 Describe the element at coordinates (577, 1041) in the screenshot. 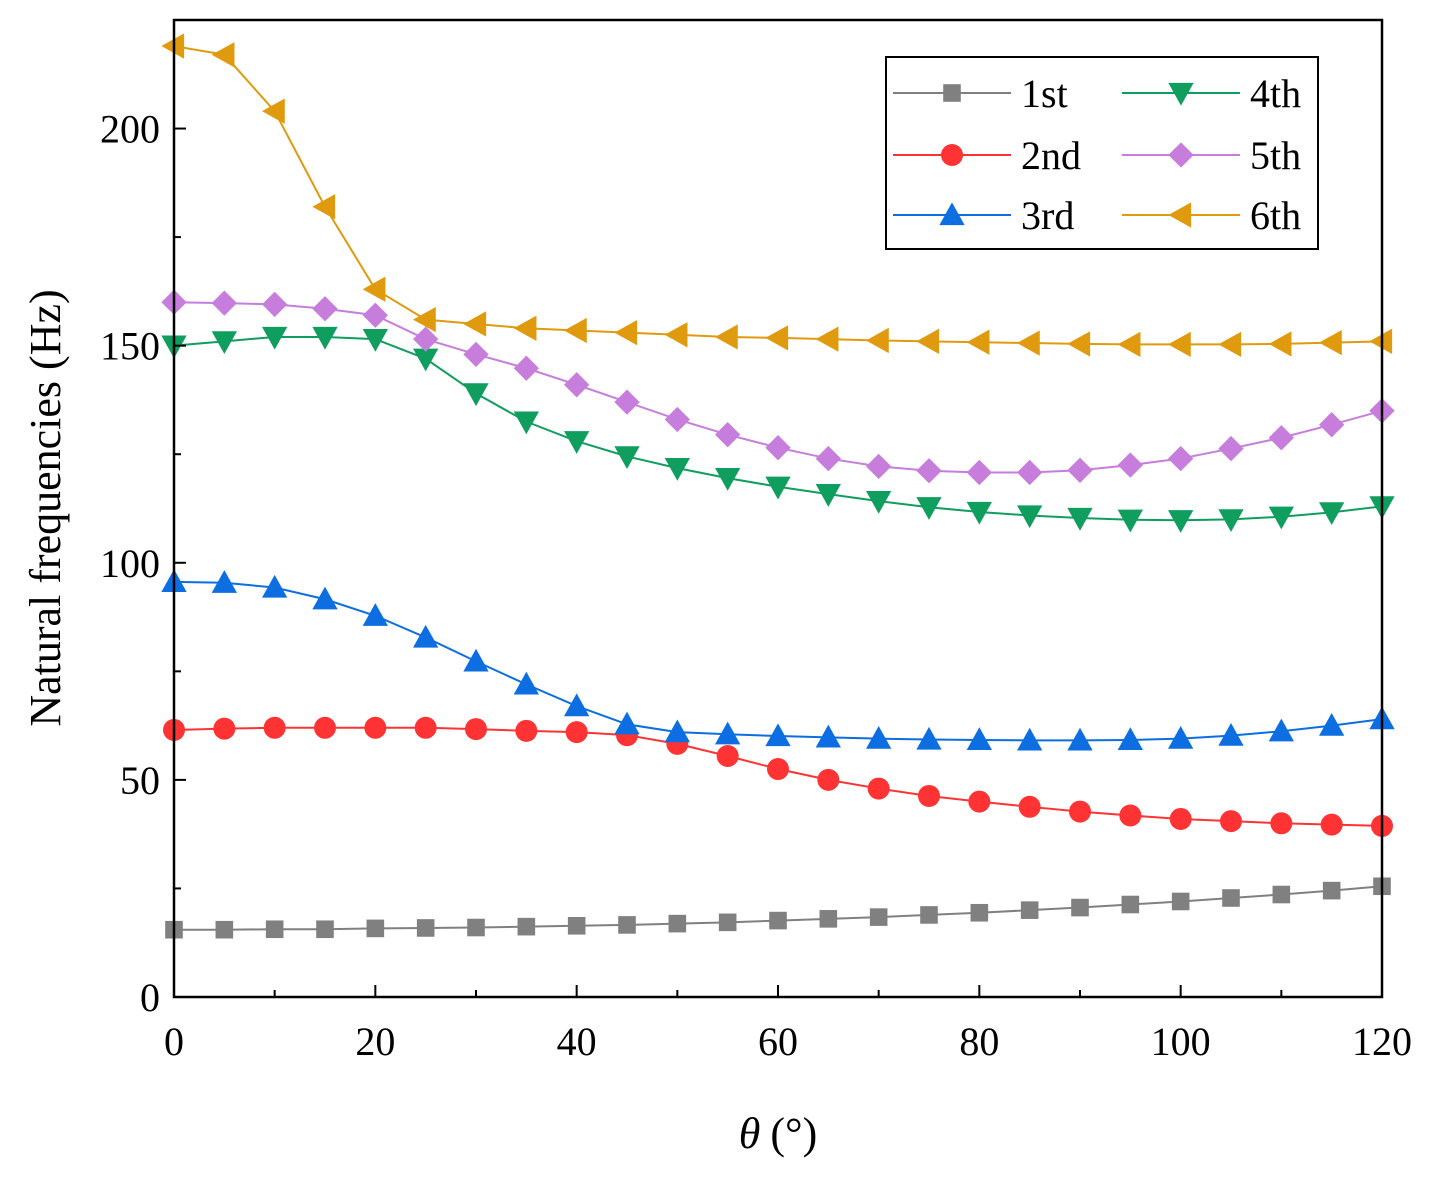

I see `x-tick-label: 40` at that location.